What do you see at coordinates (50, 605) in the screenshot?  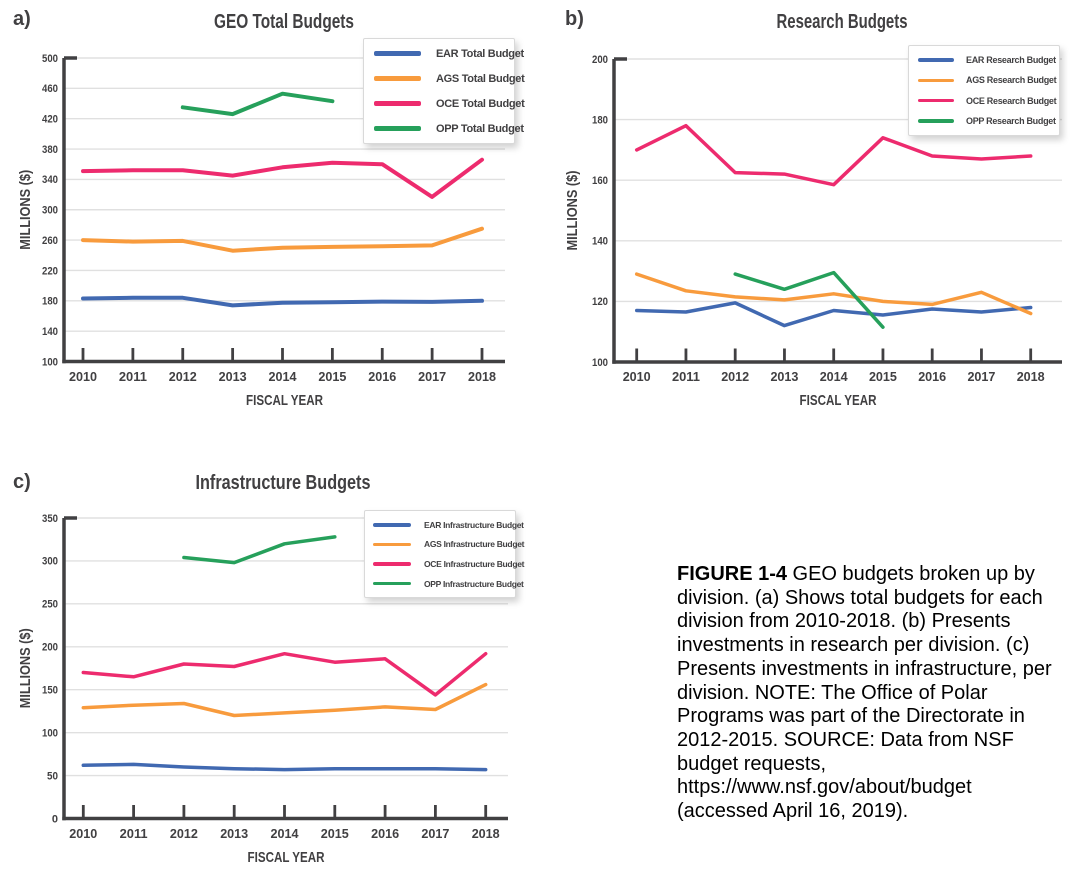 I see `y-tick-label: 250` at bounding box center [50, 605].